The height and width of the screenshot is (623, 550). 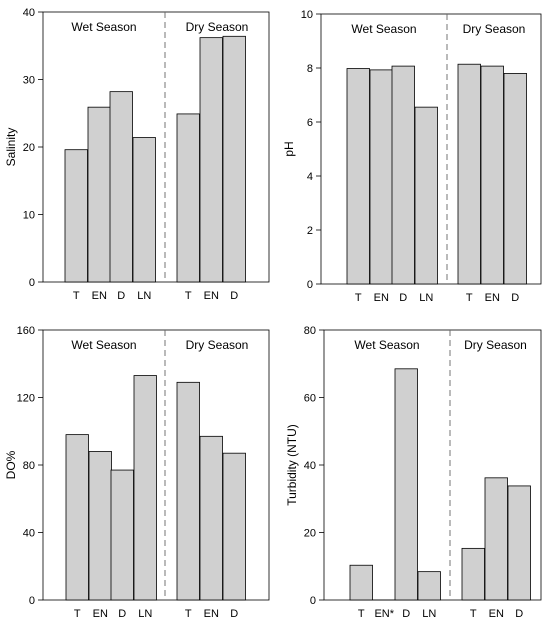 I want to click on y-axis-label: Salinity, so click(x=11, y=147).